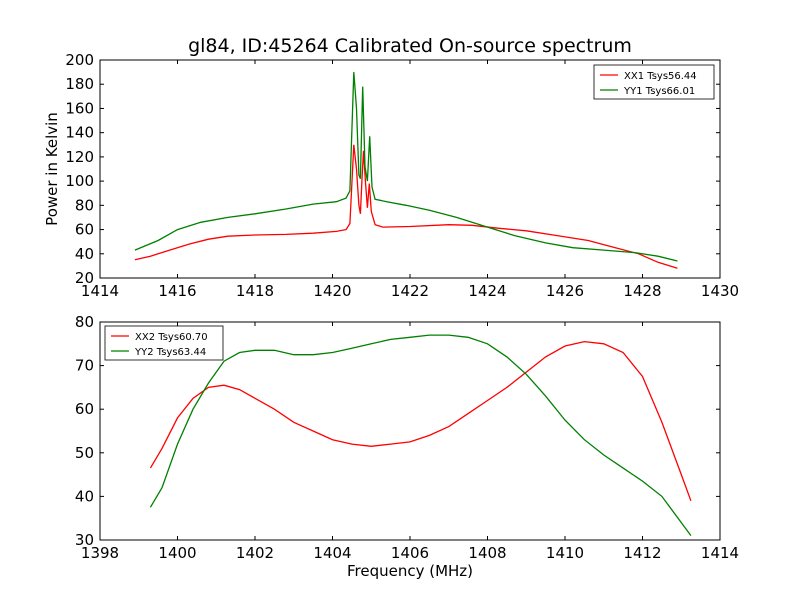 This screenshot has width=800, height=605. Describe the element at coordinates (487, 553) in the screenshot. I see `x-tick-label: 1408` at that location.